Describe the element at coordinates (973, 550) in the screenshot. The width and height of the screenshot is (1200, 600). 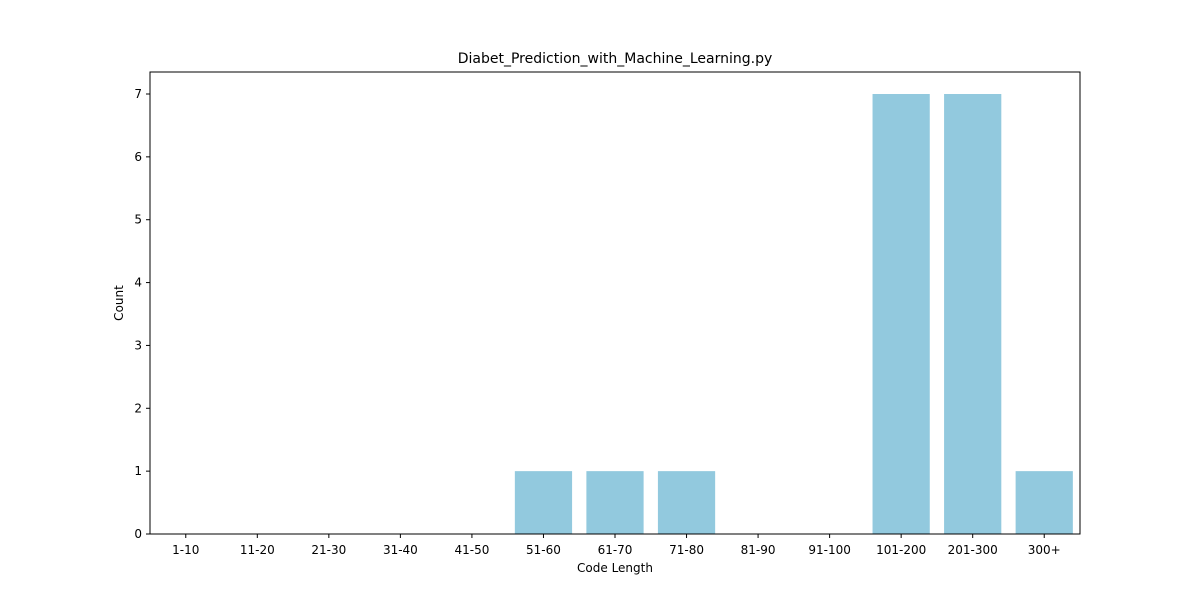
I see `x-tick-label: 201-300` at that location.